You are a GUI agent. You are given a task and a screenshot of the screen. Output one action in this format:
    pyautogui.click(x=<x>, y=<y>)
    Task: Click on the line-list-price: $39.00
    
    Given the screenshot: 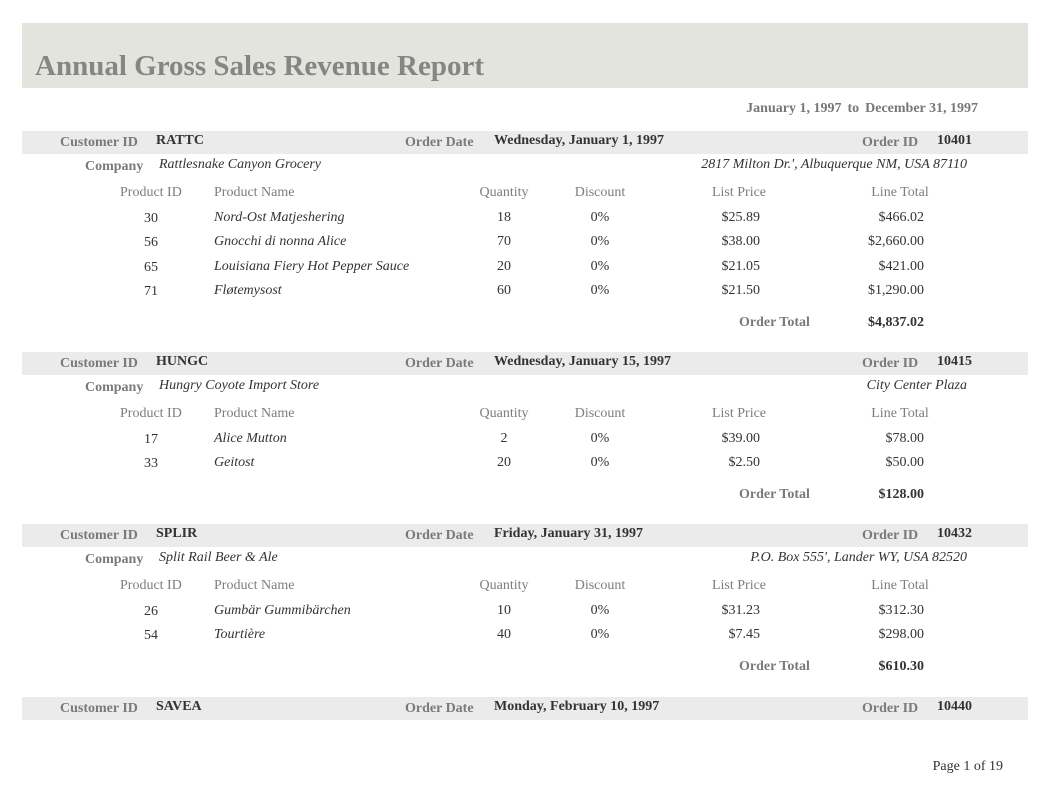 What is the action you would take?
    pyautogui.click(x=741, y=438)
    